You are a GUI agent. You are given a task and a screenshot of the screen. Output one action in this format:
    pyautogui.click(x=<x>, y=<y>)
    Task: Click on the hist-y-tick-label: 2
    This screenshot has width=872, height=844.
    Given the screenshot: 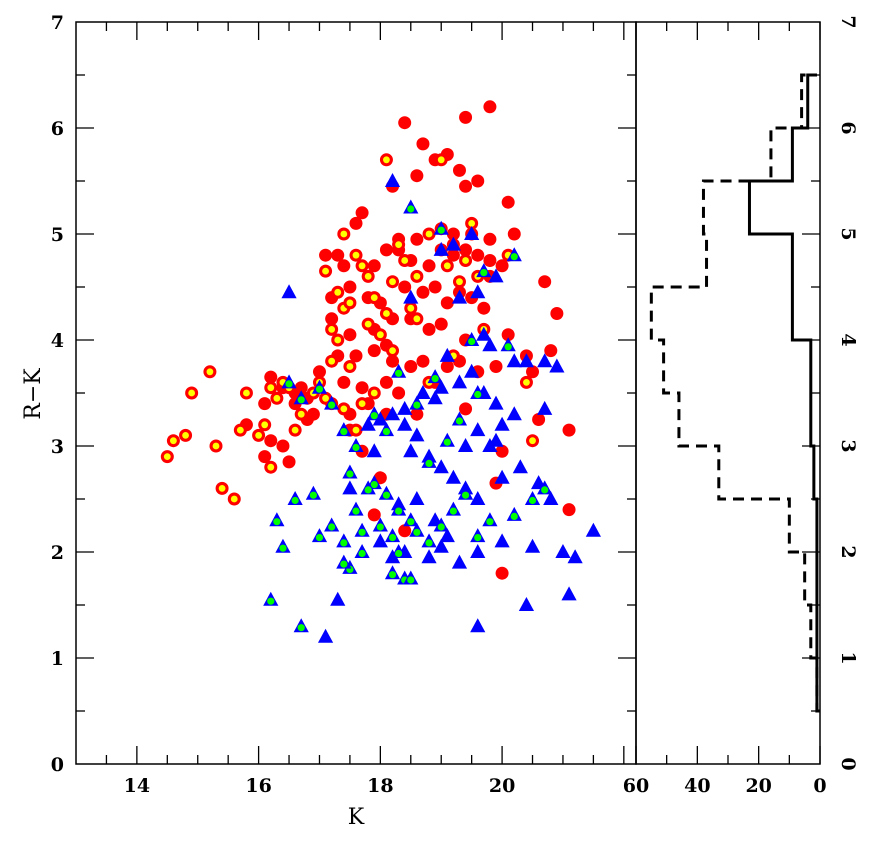 What is the action you would take?
    pyautogui.click(x=848, y=551)
    